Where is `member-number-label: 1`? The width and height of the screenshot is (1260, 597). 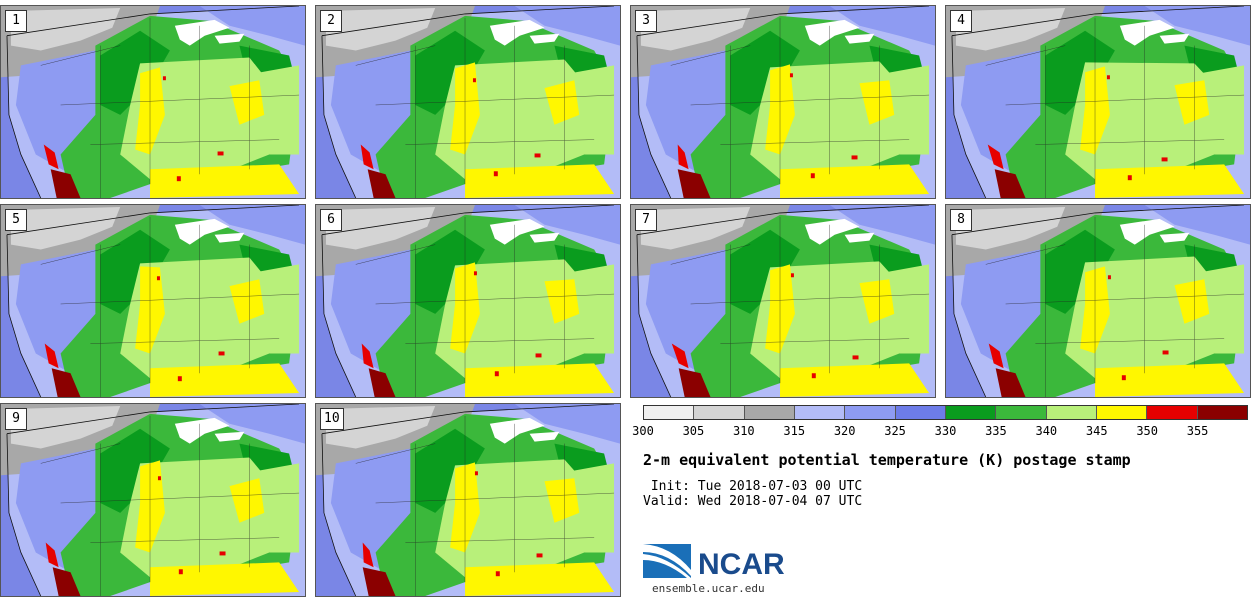
member-number-label: 1 is located at coordinates (16, 21).